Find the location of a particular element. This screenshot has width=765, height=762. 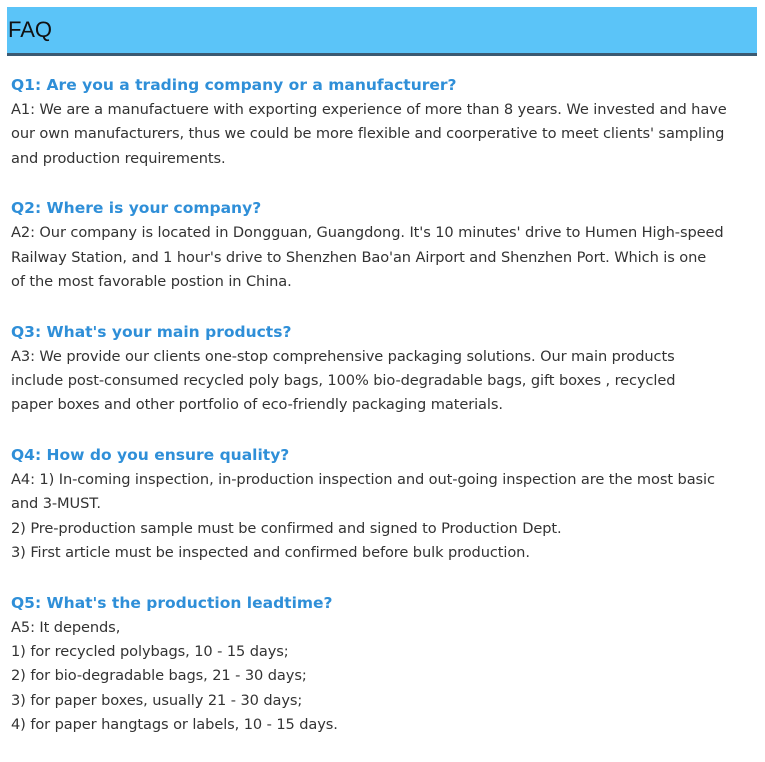

page-title: FAQ is located at coordinates (30, 29).